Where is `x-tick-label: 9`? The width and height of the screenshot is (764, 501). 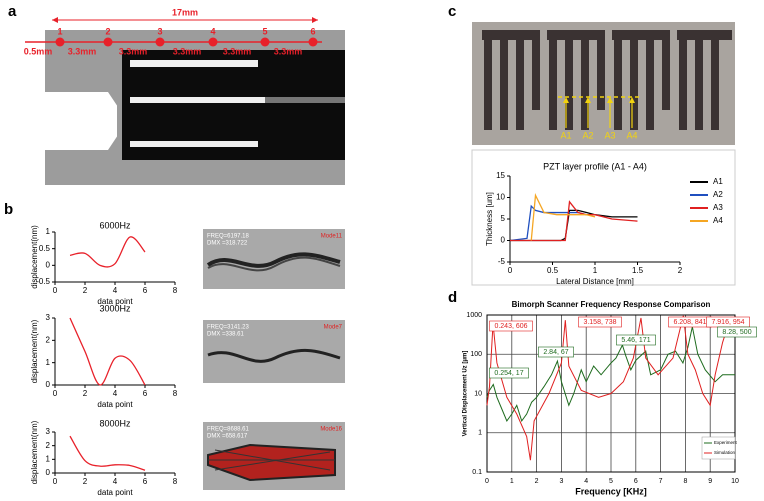 x-tick-label: 9 is located at coordinates (710, 481).